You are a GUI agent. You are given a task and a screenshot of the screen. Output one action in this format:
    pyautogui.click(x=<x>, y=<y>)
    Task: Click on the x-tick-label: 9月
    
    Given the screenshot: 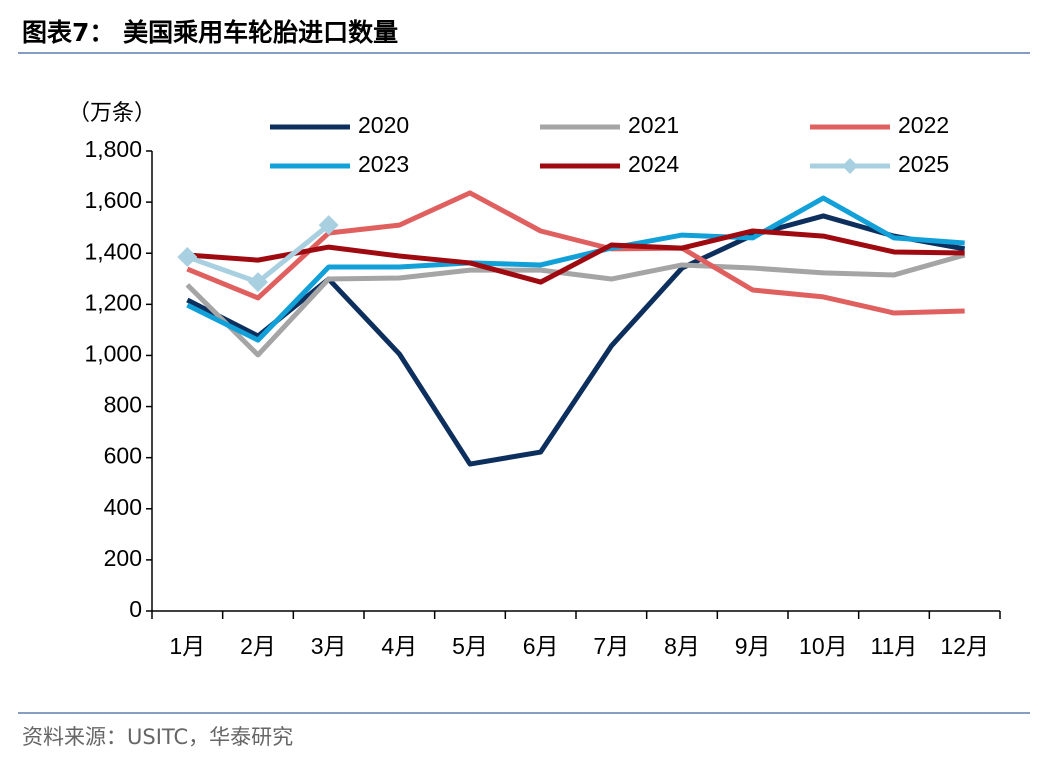 What is the action you would take?
    pyautogui.click(x=753, y=646)
    